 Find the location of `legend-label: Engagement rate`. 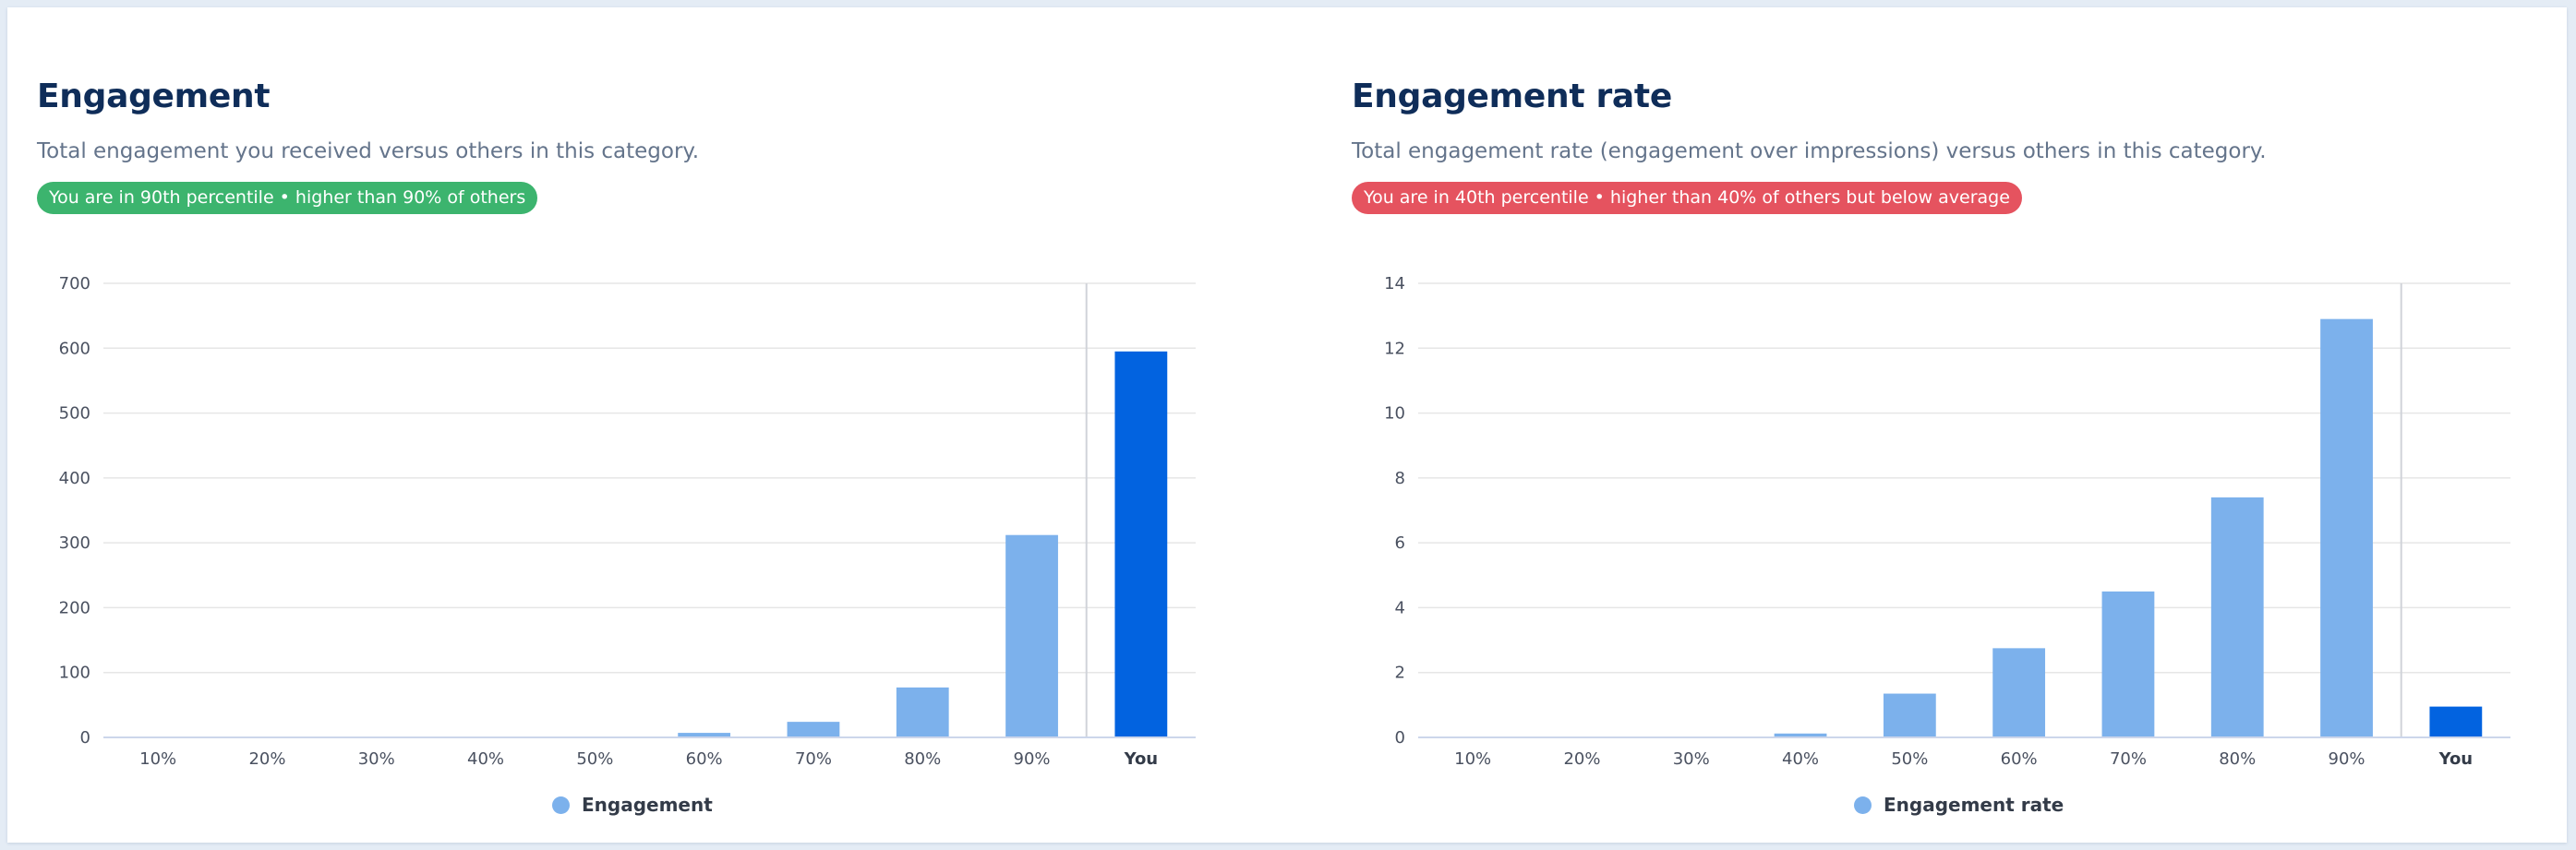

legend-label: Engagement rate is located at coordinates (1974, 805).